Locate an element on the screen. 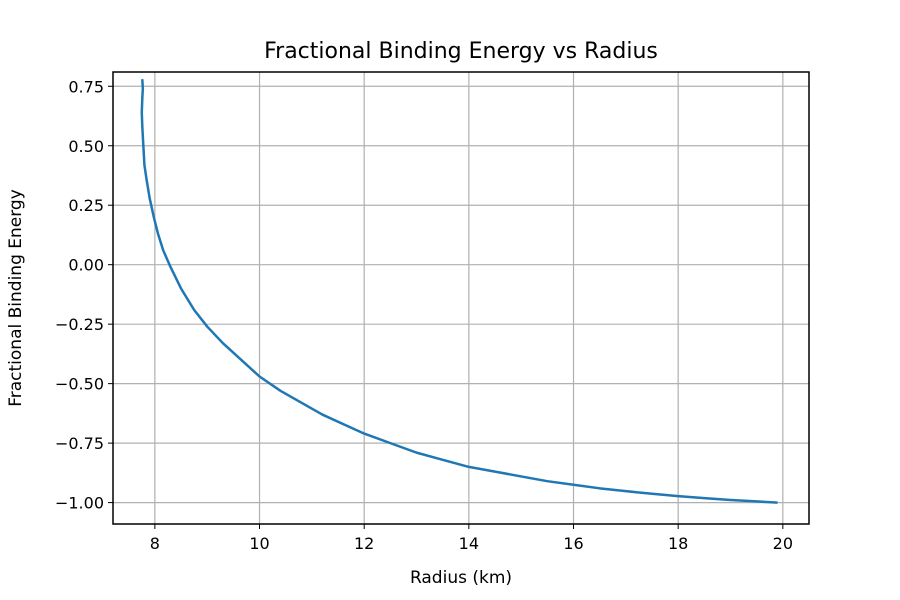 The width and height of the screenshot is (900, 600). y-tick-label: 0.75 is located at coordinates (86, 86).